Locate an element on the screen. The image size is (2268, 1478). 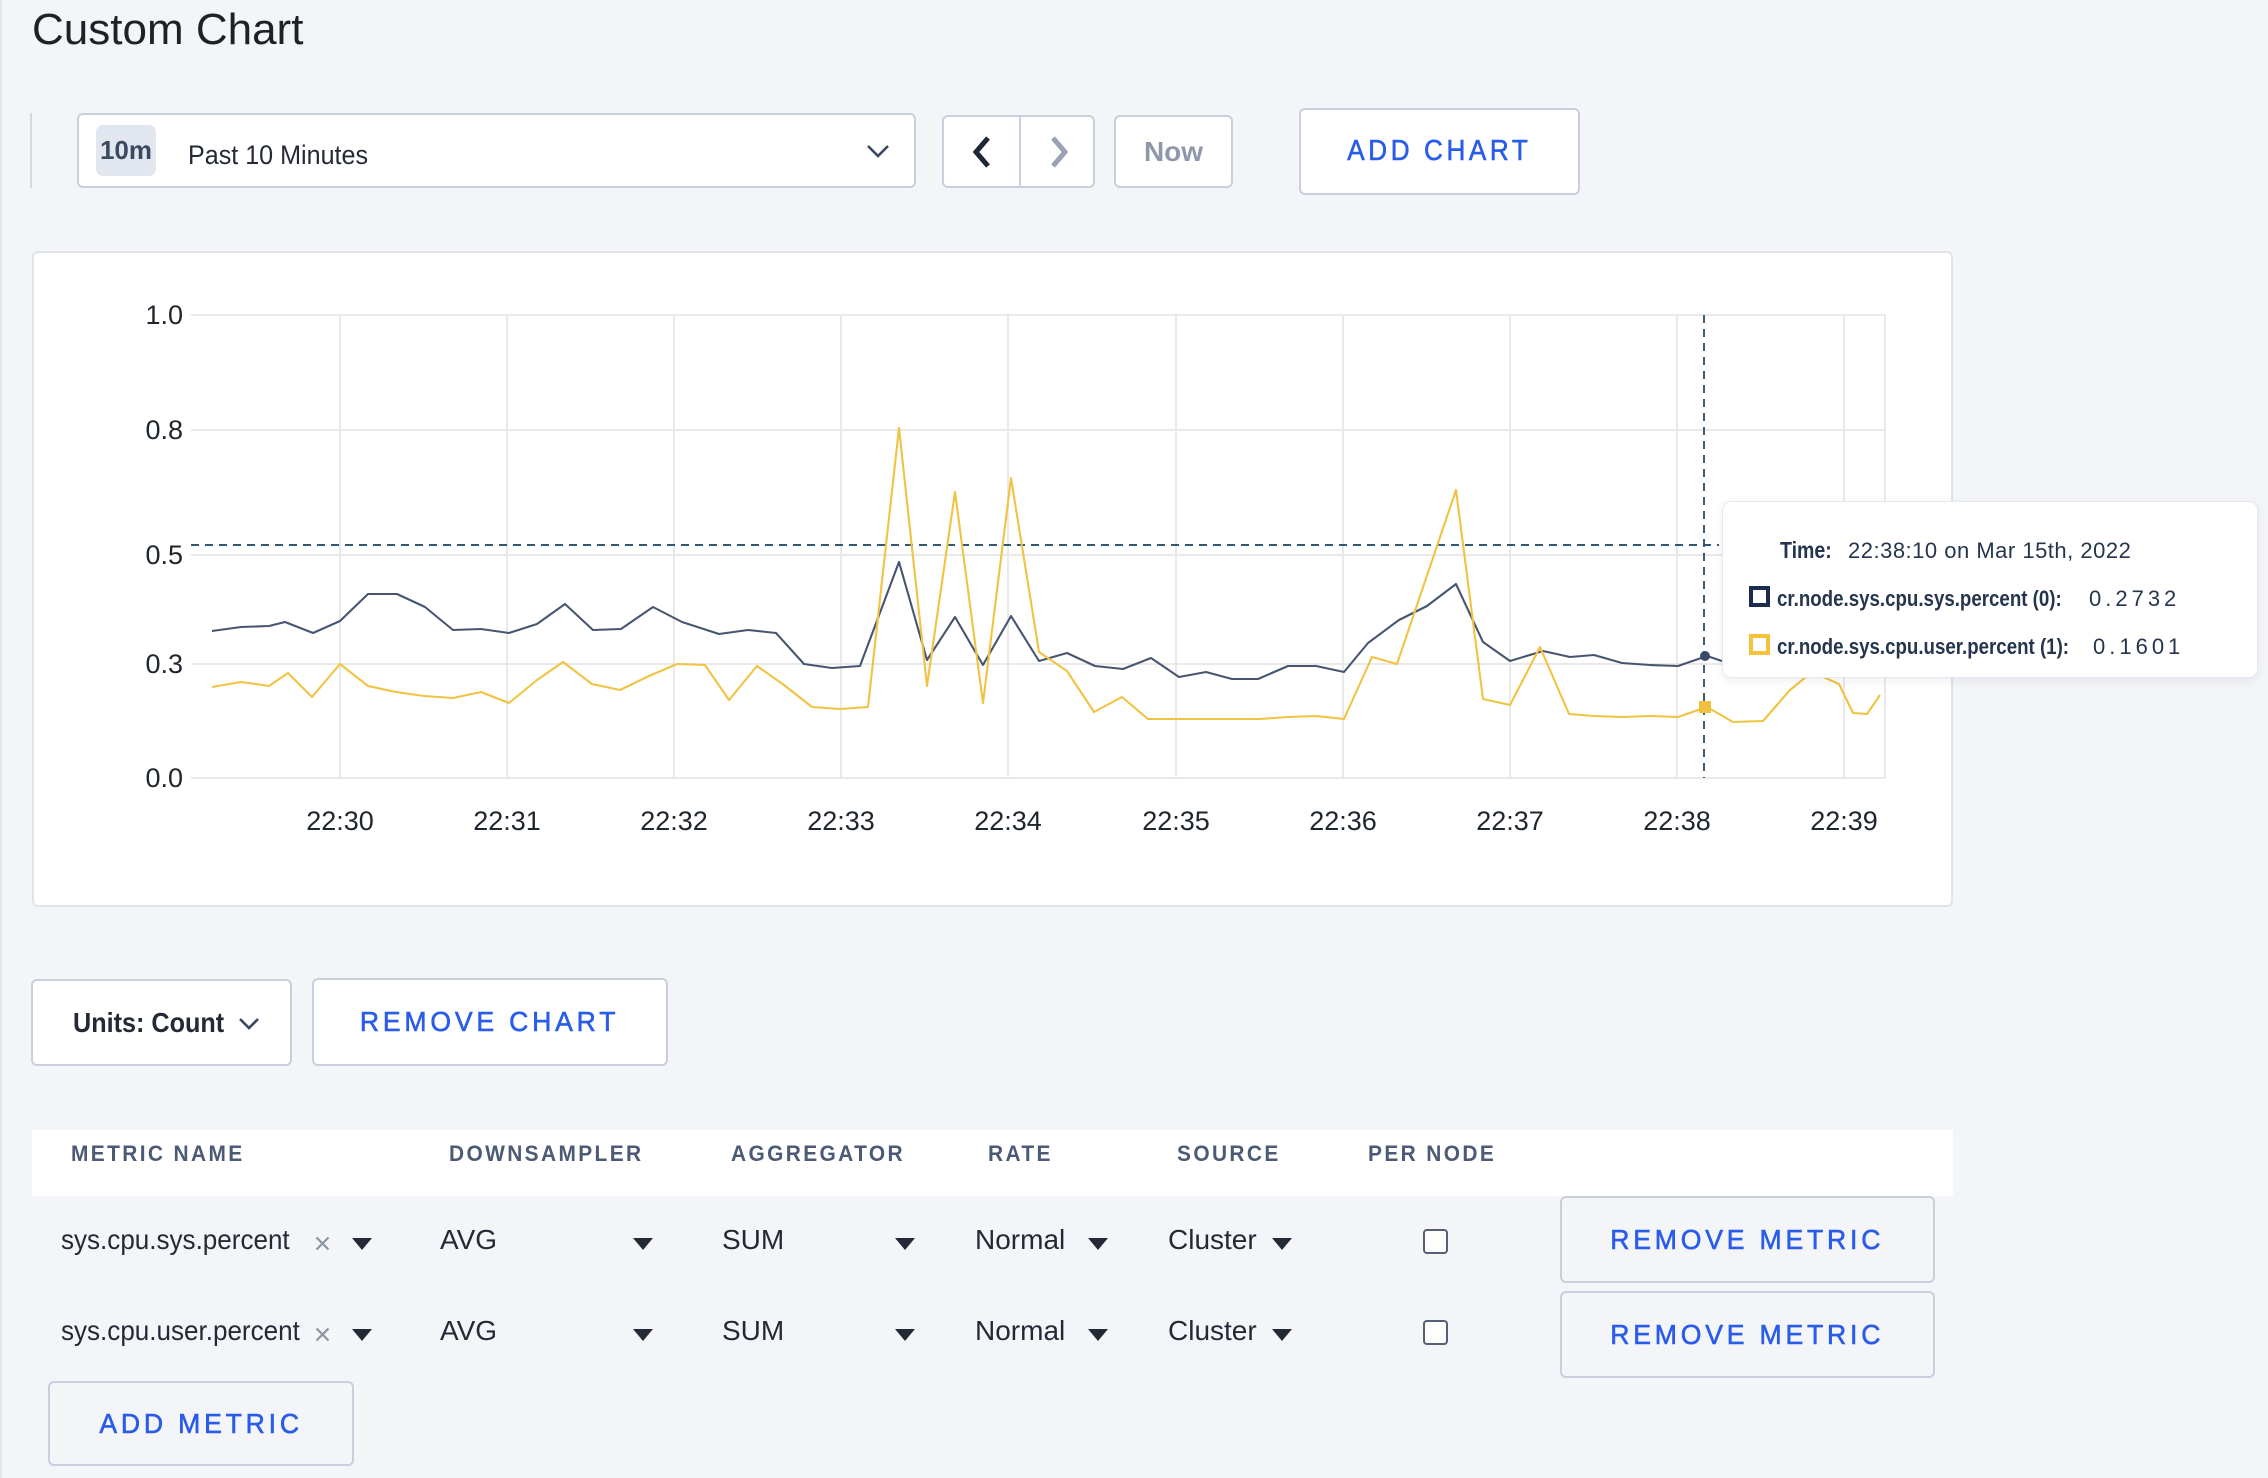
svg-text: 22:31 is located at coordinates (507, 821).